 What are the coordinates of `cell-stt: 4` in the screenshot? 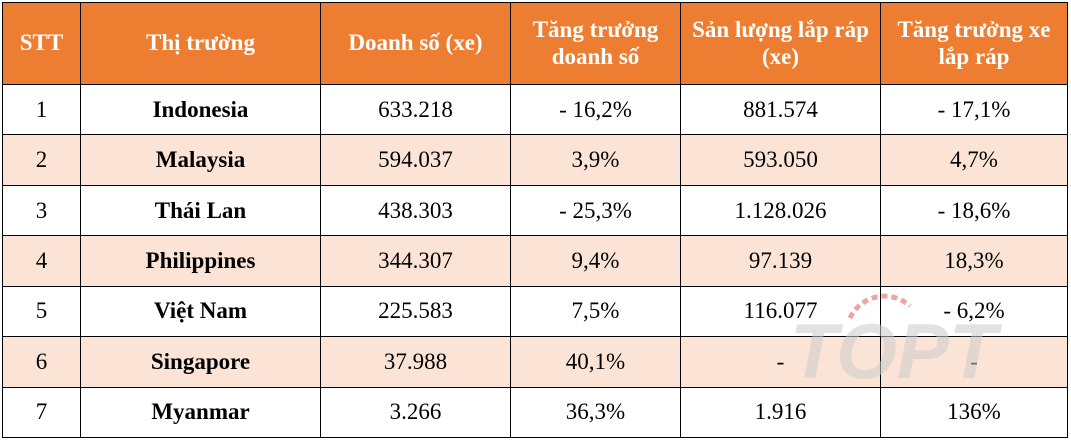 It's located at (41, 261).